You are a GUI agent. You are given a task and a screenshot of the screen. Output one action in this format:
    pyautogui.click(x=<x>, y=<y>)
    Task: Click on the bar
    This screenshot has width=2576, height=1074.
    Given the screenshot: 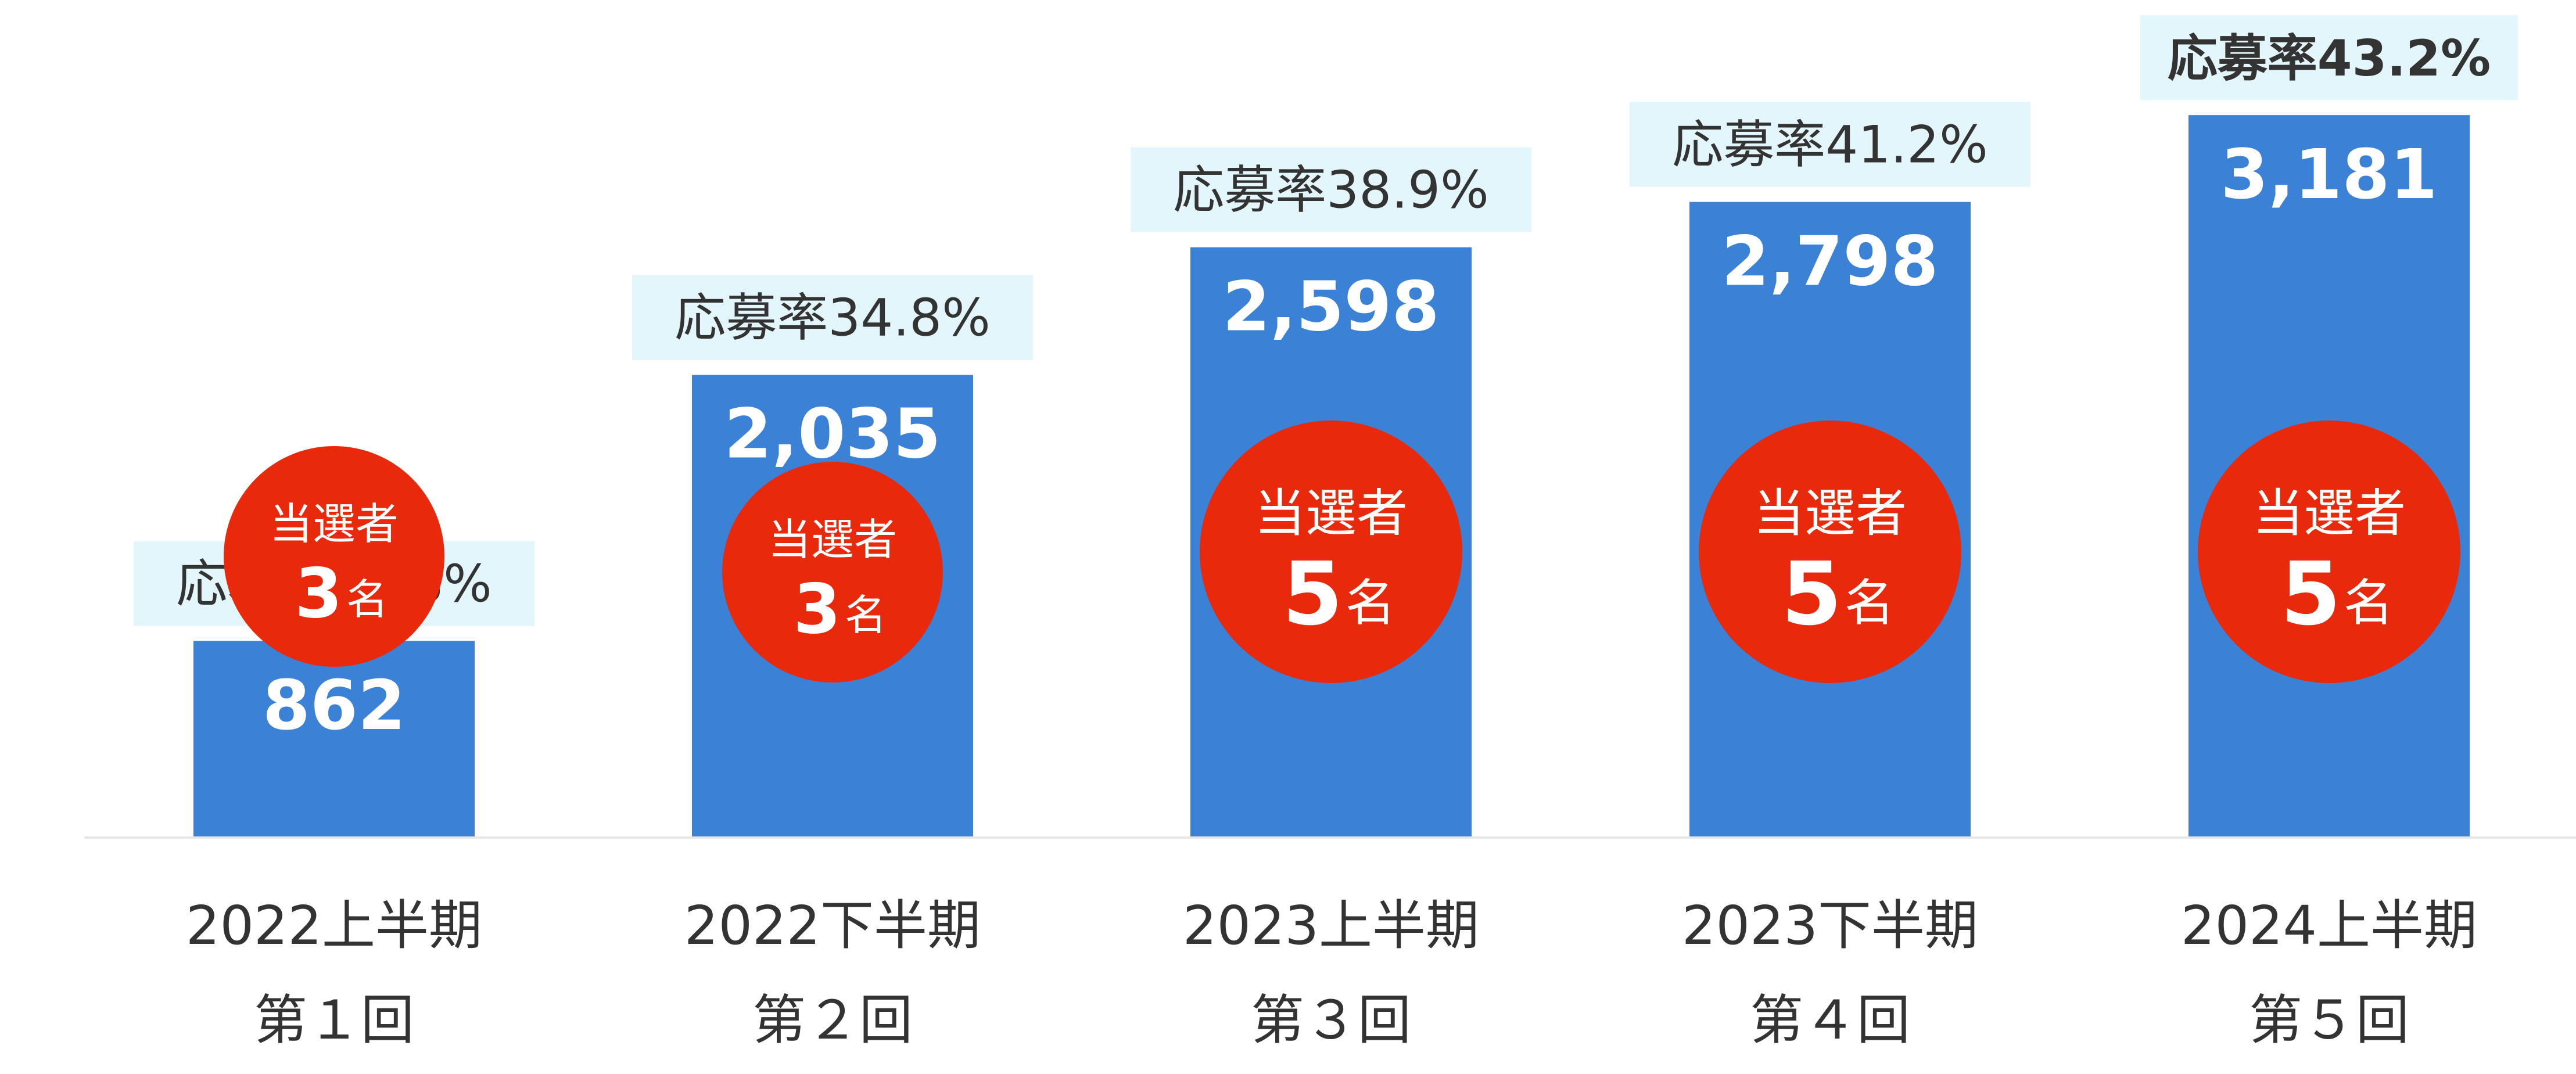 What is the action you would take?
    pyautogui.click(x=334, y=739)
    